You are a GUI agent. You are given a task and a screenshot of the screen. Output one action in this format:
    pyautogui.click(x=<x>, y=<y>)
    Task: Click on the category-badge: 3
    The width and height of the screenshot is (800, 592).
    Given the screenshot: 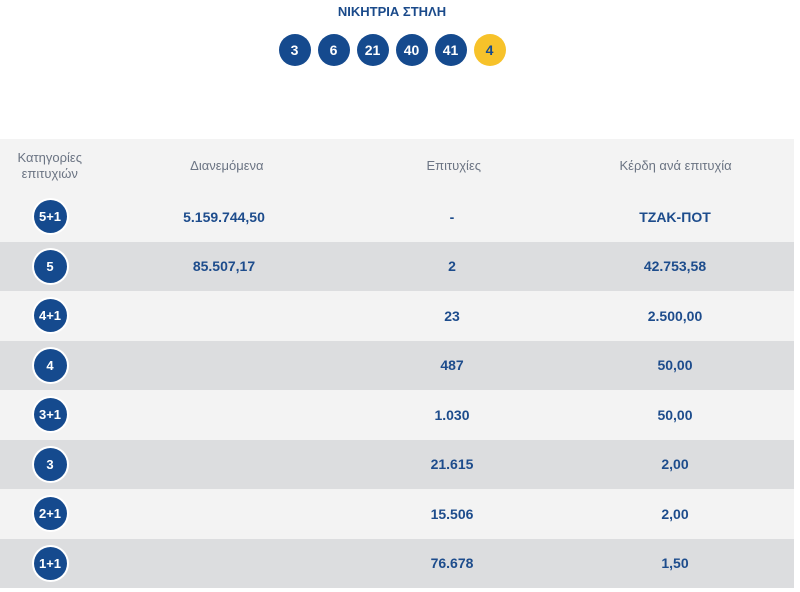 What is the action you would take?
    pyautogui.click(x=50, y=464)
    